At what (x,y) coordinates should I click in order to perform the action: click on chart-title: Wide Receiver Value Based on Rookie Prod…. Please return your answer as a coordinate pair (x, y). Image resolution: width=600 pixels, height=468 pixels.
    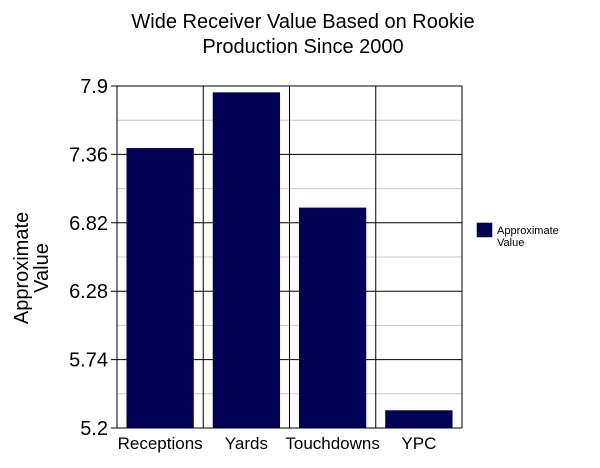
    Looking at the image, I should click on (302, 34).